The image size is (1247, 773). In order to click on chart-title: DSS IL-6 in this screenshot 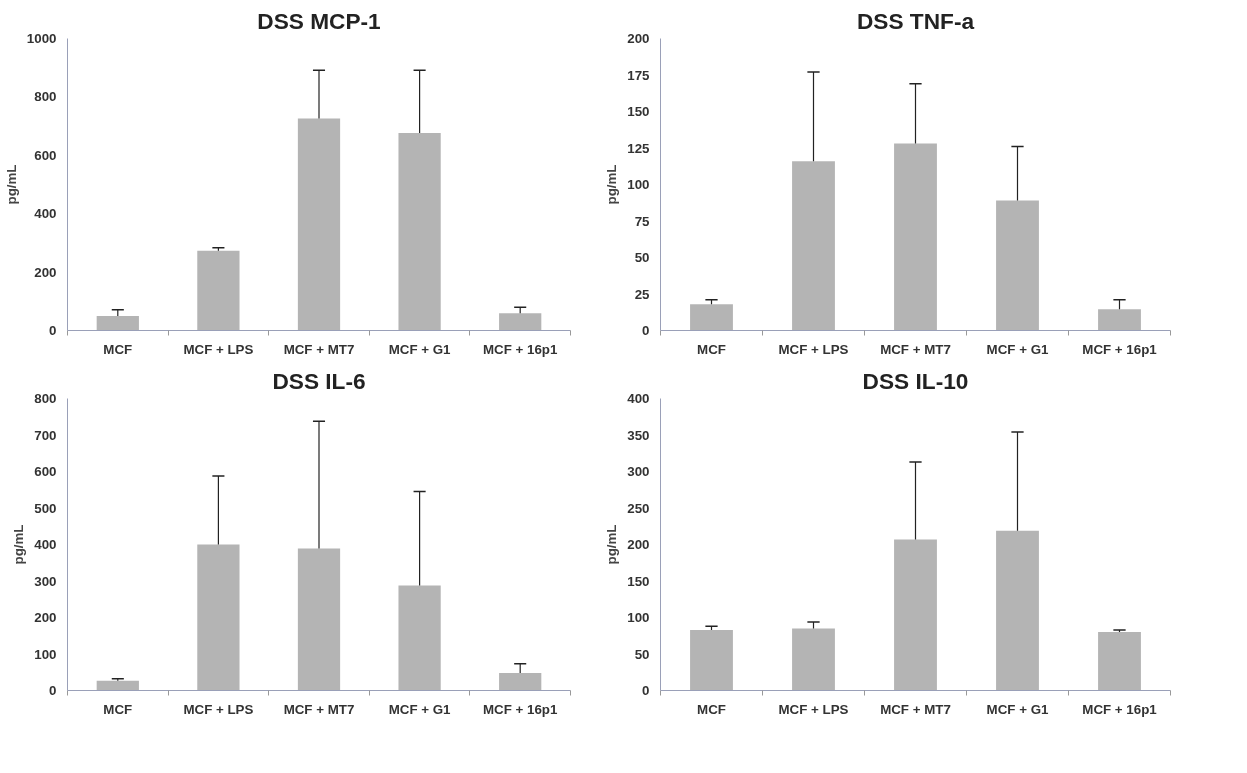, I will do `click(319, 380)`.